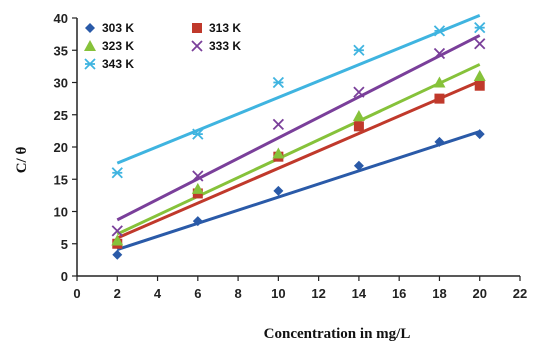 The image size is (536, 347). What do you see at coordinates (278, 293) in the screenshot?
I see `x-tick-label: 10` at bounding box center [278, 293].